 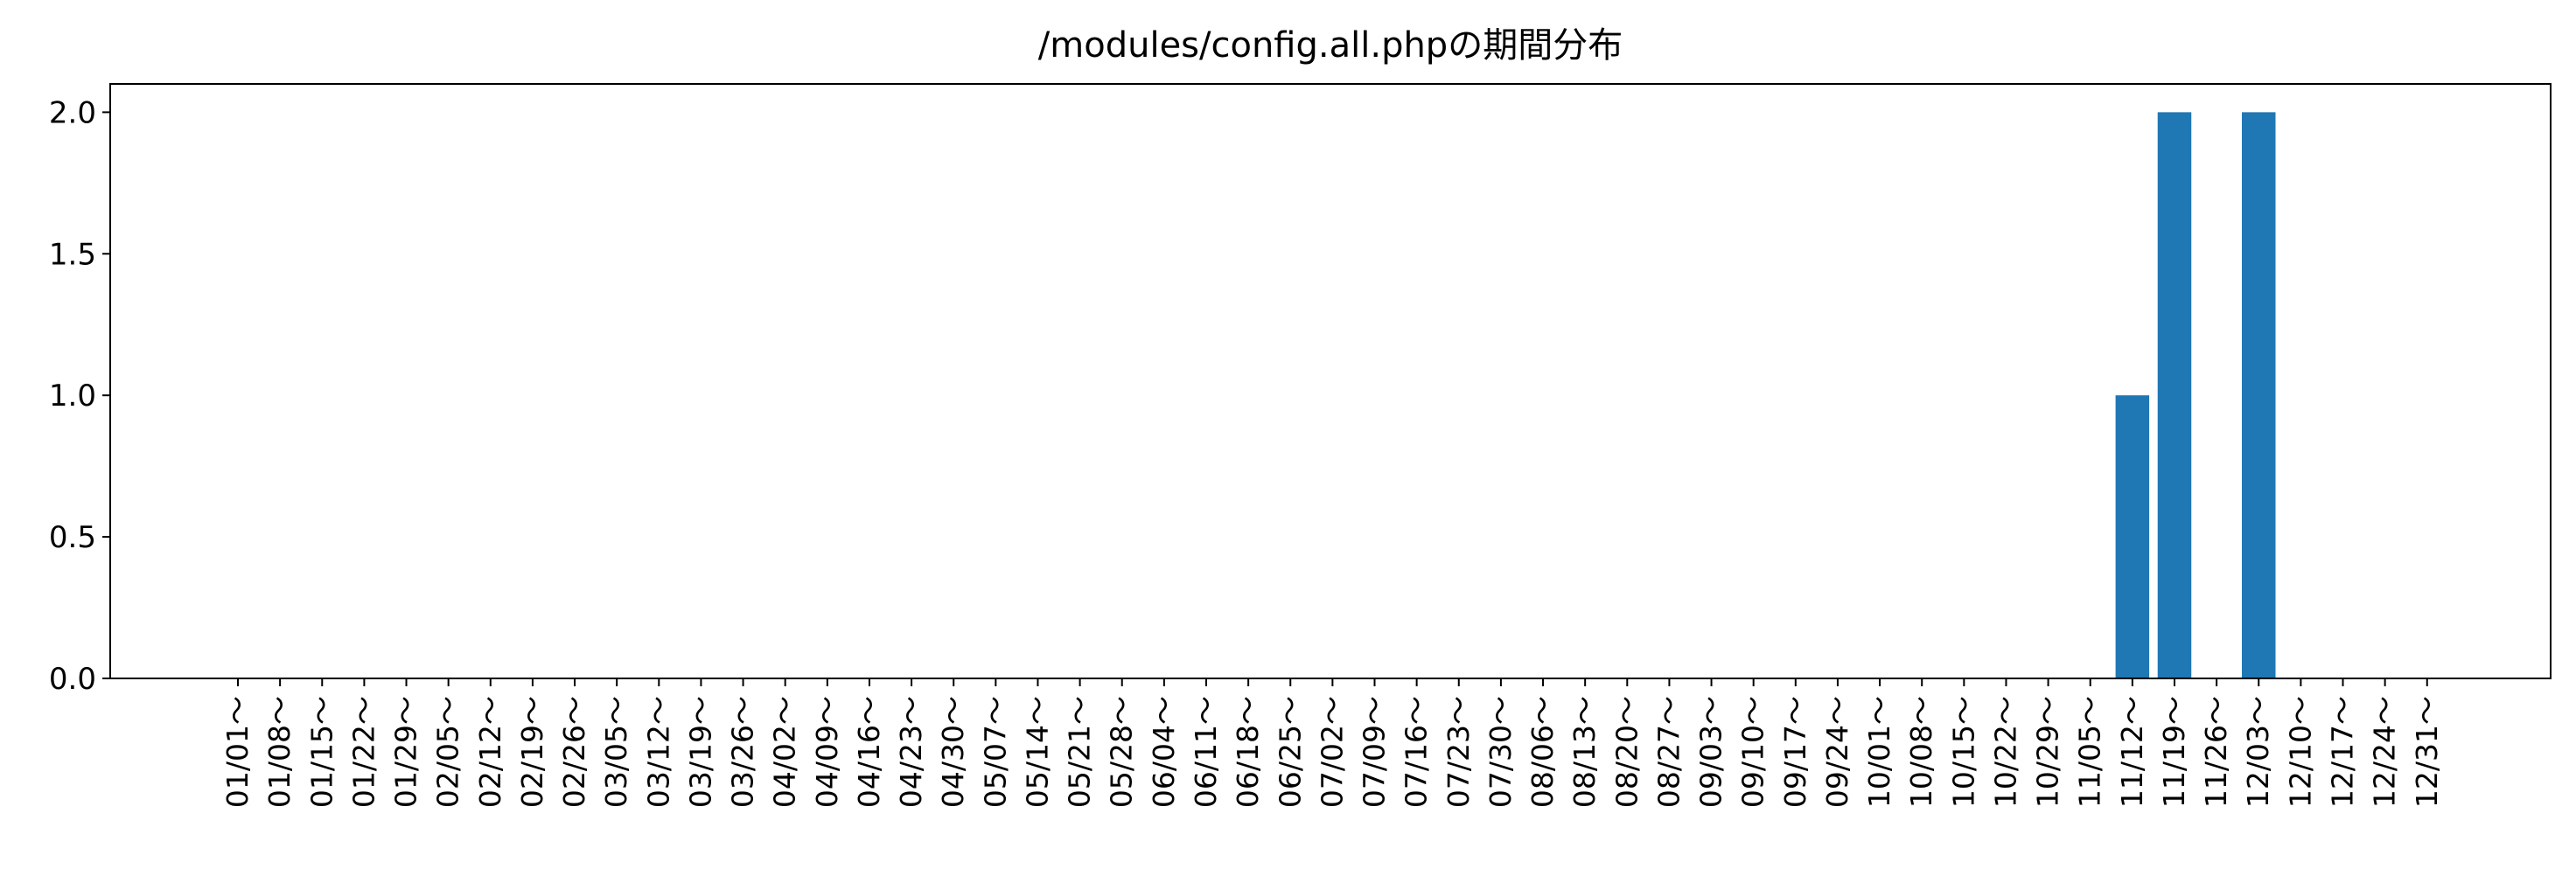 What do you see at coordinates (743, 752) in the screenshot?
I see `x-tick-label: 03/26～` at bounding box center [743, 752].